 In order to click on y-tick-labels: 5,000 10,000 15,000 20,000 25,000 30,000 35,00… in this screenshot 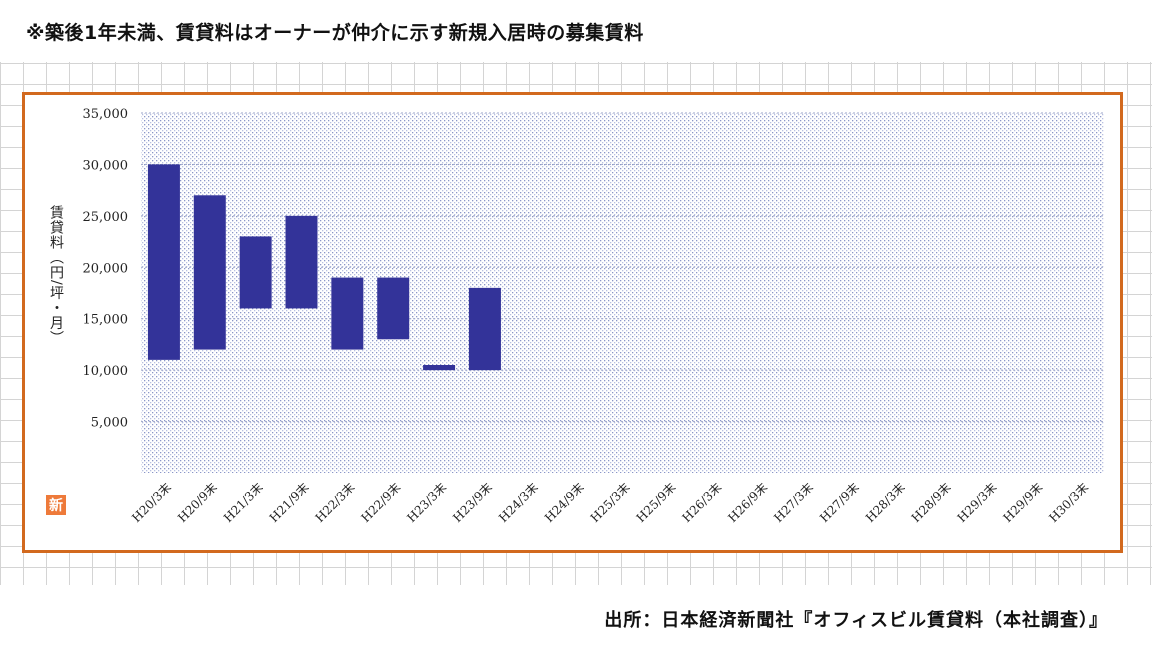, I will do `click(106, 269)`.